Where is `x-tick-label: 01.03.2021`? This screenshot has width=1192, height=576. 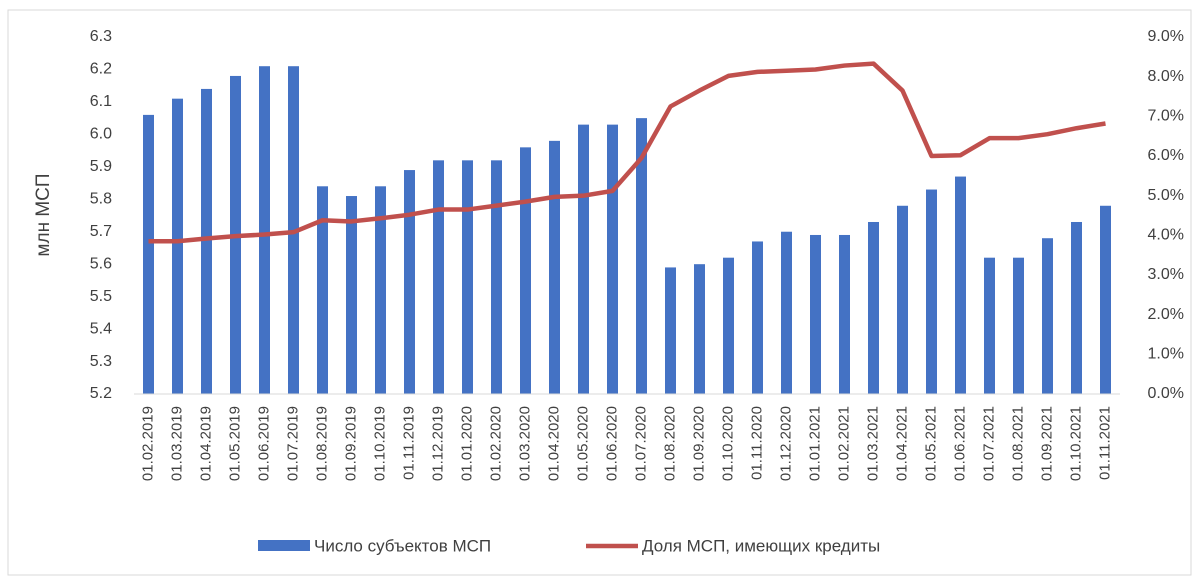
x-tick-label: 01.03.2021 is located at coordinates (872, 443).